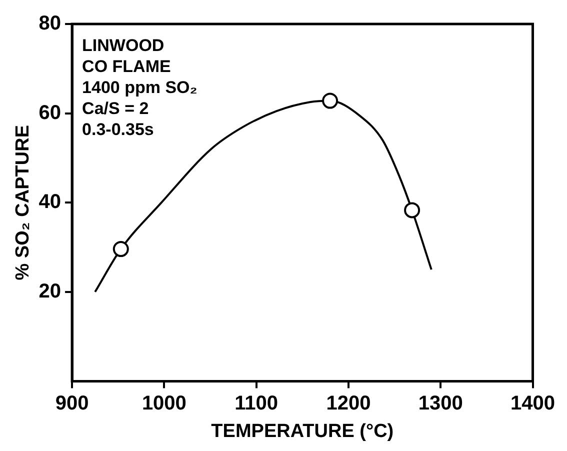  What do you see at coordinates (440, 403) in the screenshot?
I see `x-tick-label: 1300` at bounding box center [440, 403].